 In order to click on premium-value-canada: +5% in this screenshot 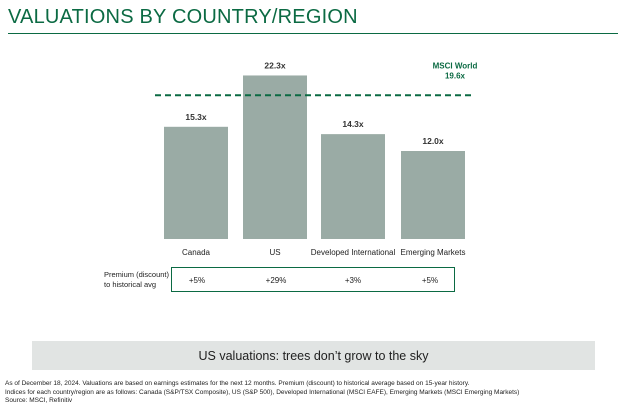, I will do `click(197, 280)`.